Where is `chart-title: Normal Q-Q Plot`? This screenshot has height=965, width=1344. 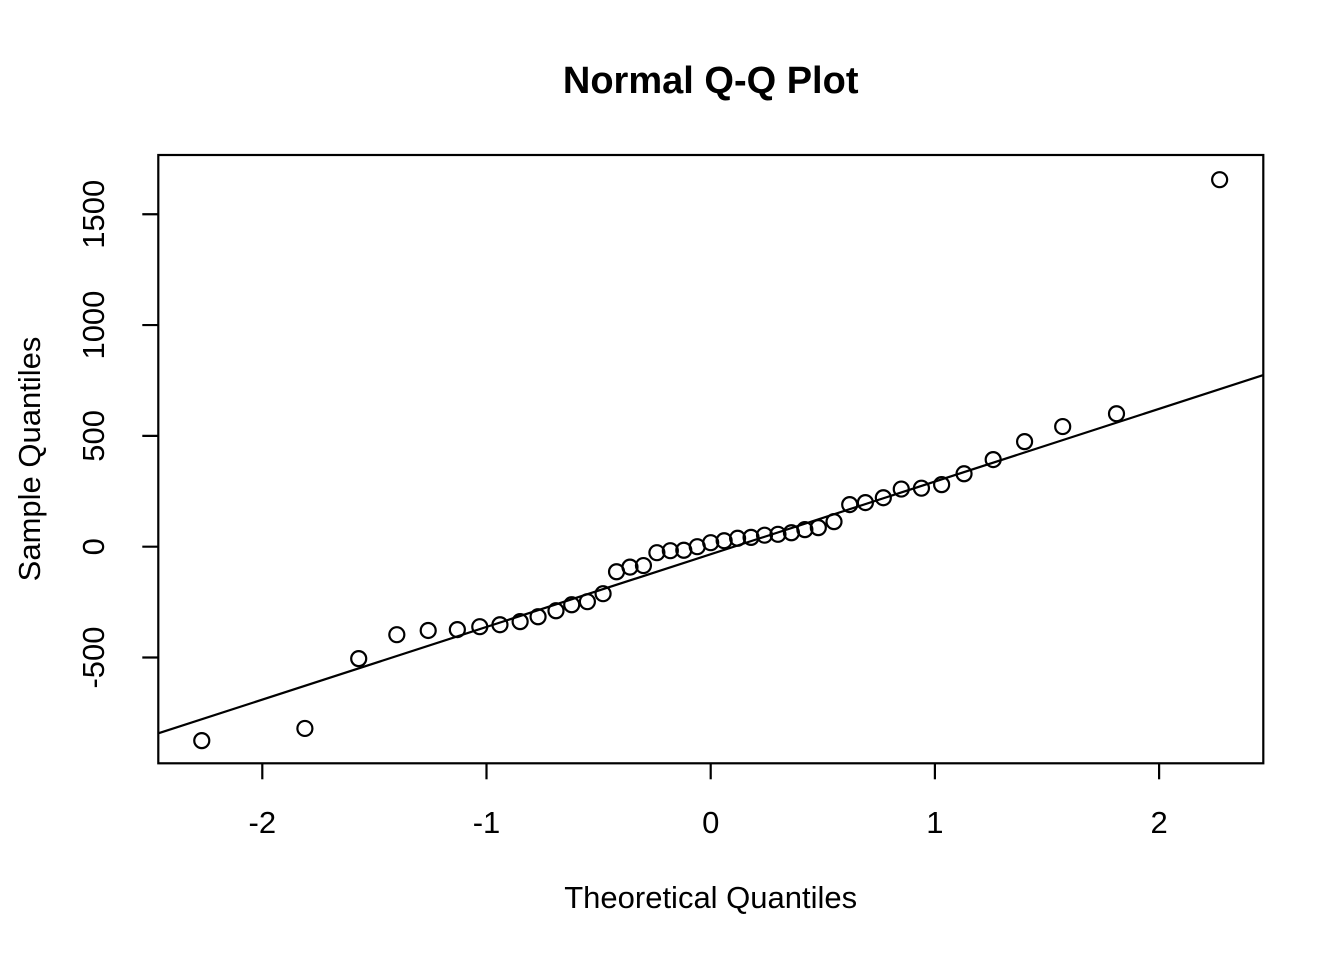 chart-title: Normal Q-Q Plot is located at coordinates (711, 81).